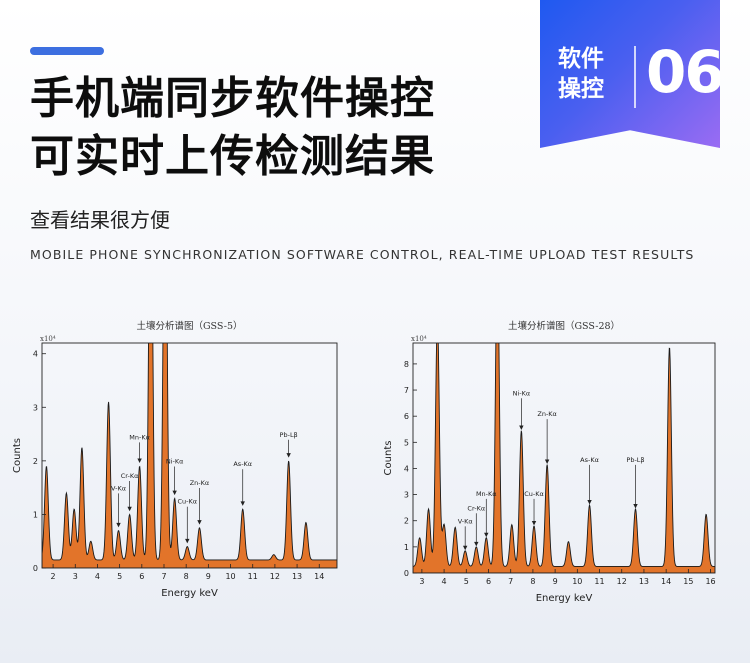 The image size is (750, 663). What do you see at coordinates (630, 74) in the screenshot?
I see `section-badge: 软件操控 06` at bounding box center [630, 74].